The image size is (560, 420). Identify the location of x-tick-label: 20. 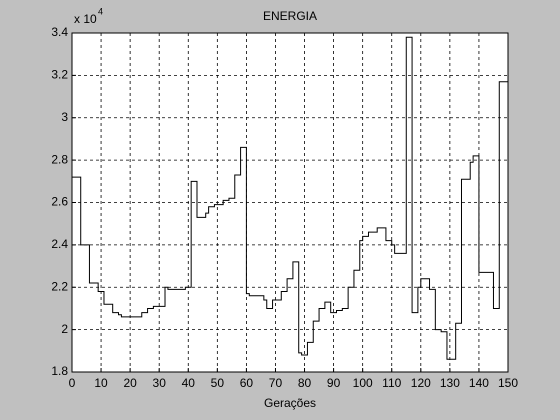
(130, 383).